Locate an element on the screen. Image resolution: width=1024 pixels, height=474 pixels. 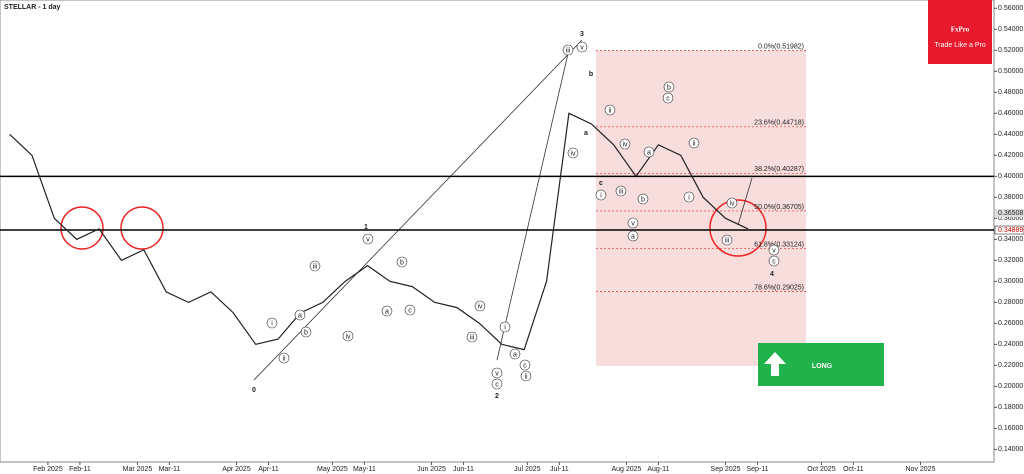
y-tick-label: 0.42000 is located at coordinates (1010, 155).